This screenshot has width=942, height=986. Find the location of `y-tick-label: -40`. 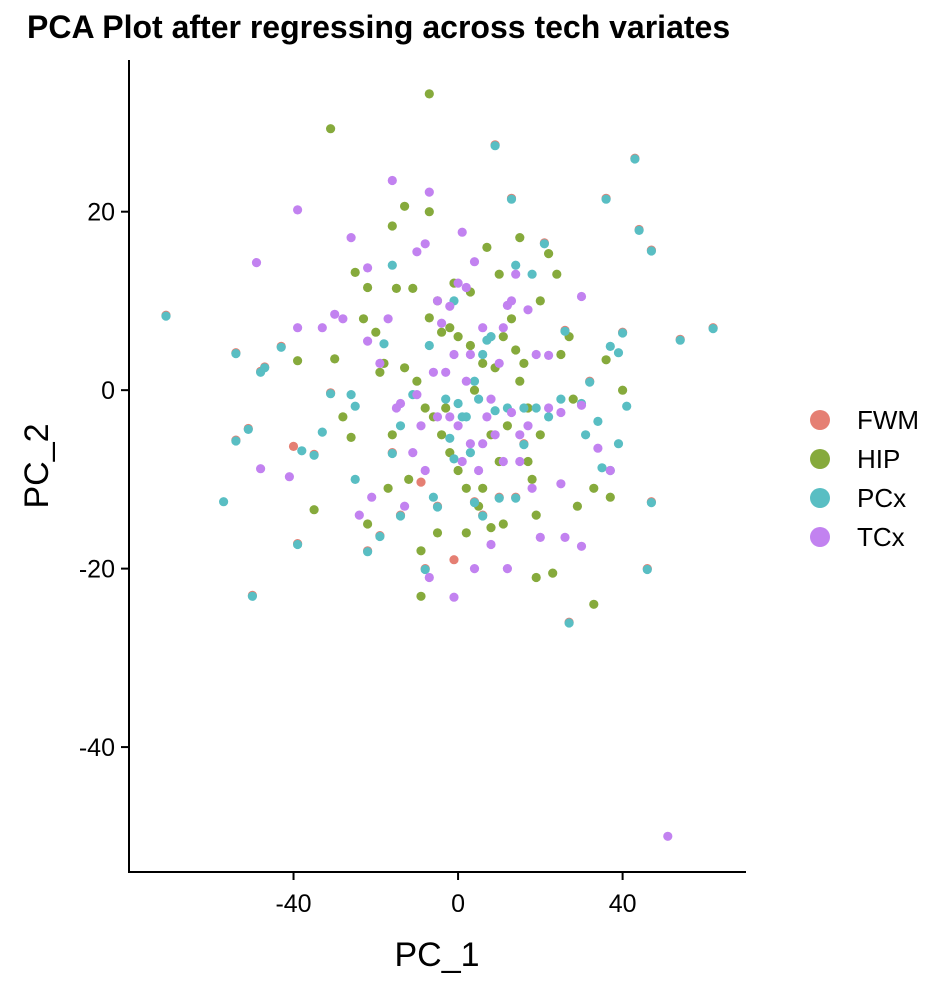

y-tick-label: -40 is located at coordinates (97, 748).